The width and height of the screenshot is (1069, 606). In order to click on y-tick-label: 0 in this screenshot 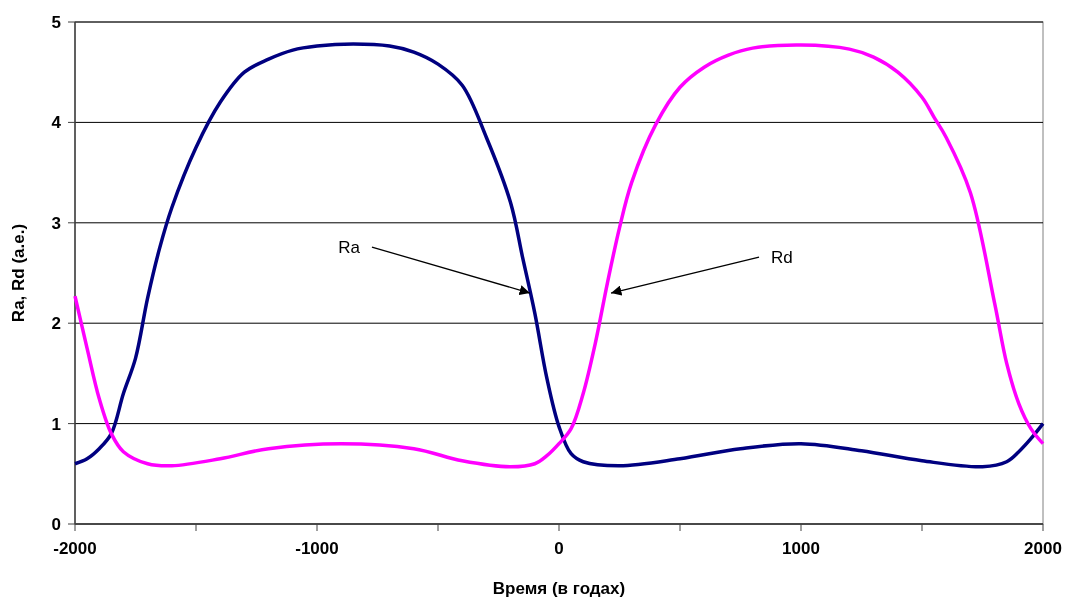, I will do `click(56, 524)`.